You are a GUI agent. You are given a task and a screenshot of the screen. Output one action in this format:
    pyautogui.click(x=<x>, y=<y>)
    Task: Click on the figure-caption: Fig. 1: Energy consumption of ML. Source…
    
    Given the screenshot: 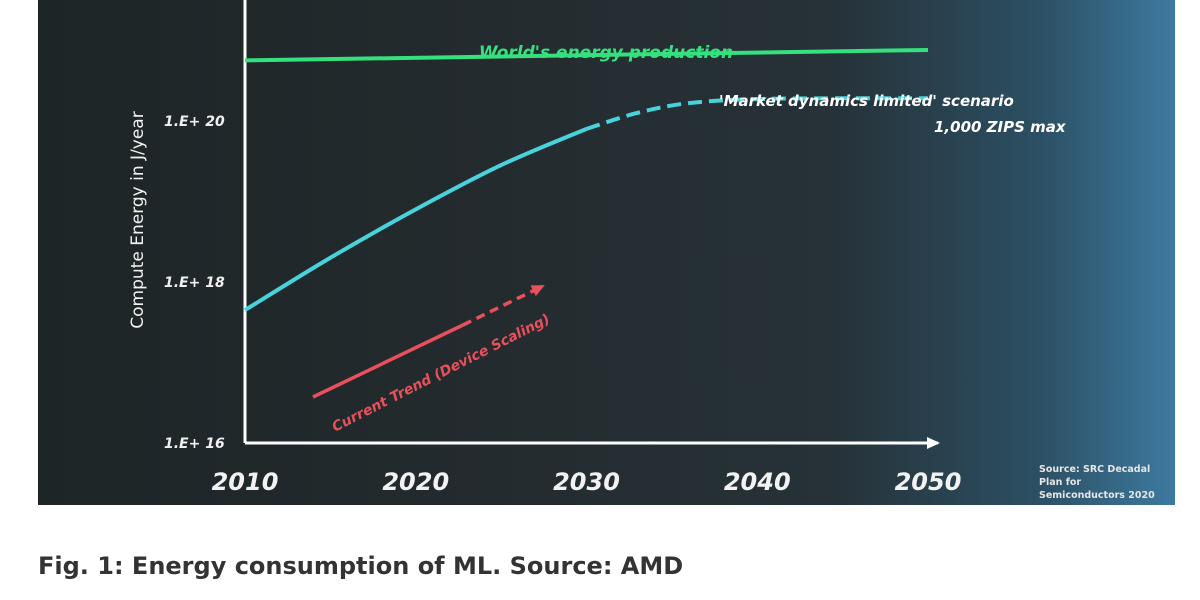 What is the action you would take?
    pyautogui.click(x=361, y=566)
    